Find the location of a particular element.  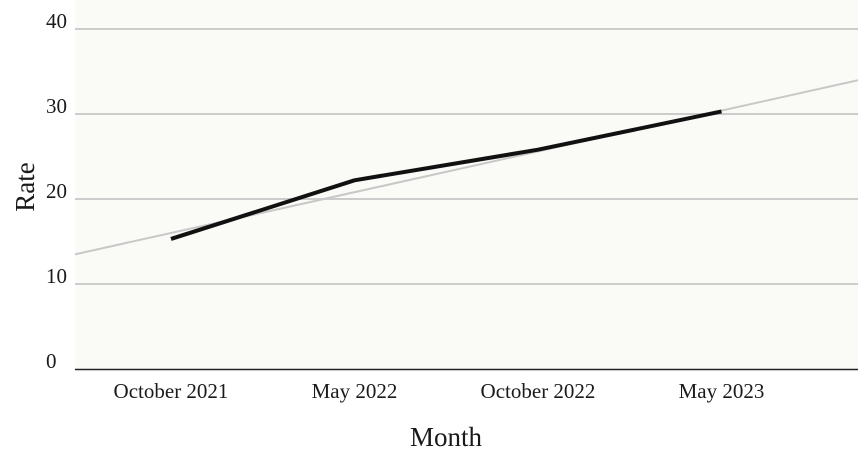

y-axis-title: Rate is located at coordinates (25, 186).